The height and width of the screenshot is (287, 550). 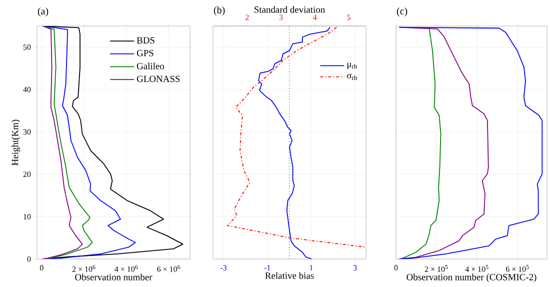 I want to click on legend-label: BDS, so click(x=145, y=40).